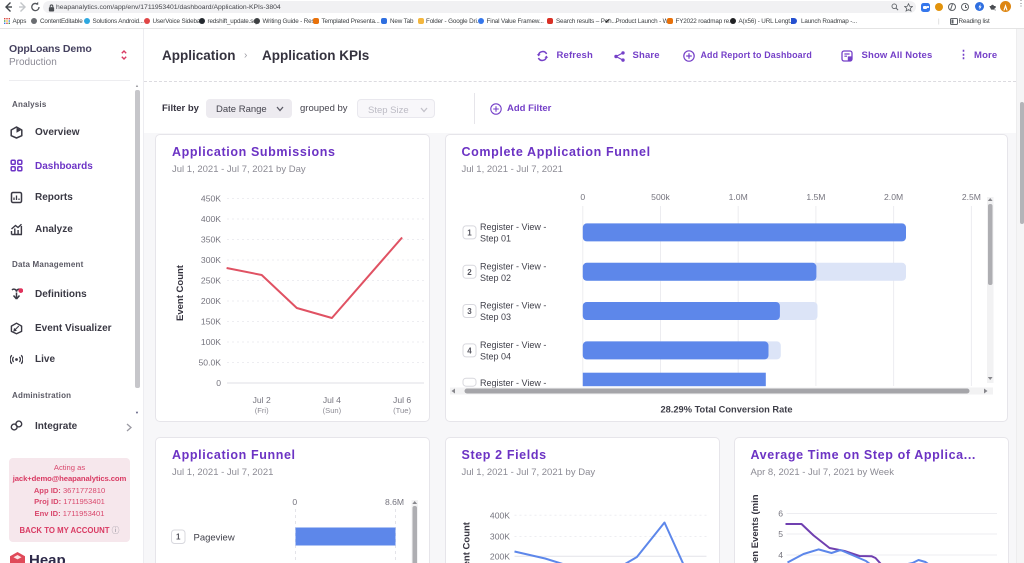  I want to click on svg-text: Jul 6, so click(402, 400).